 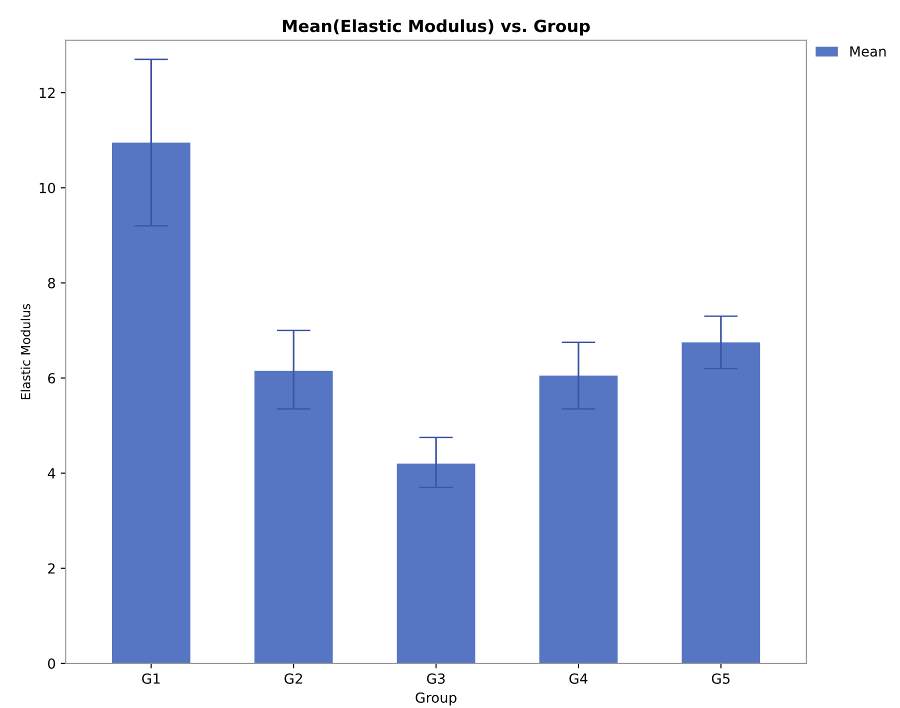 What do you see at coordinates (51, 568) in the screenshot?
I see `y-tick-label: 2` at bounding box center [51, 568].